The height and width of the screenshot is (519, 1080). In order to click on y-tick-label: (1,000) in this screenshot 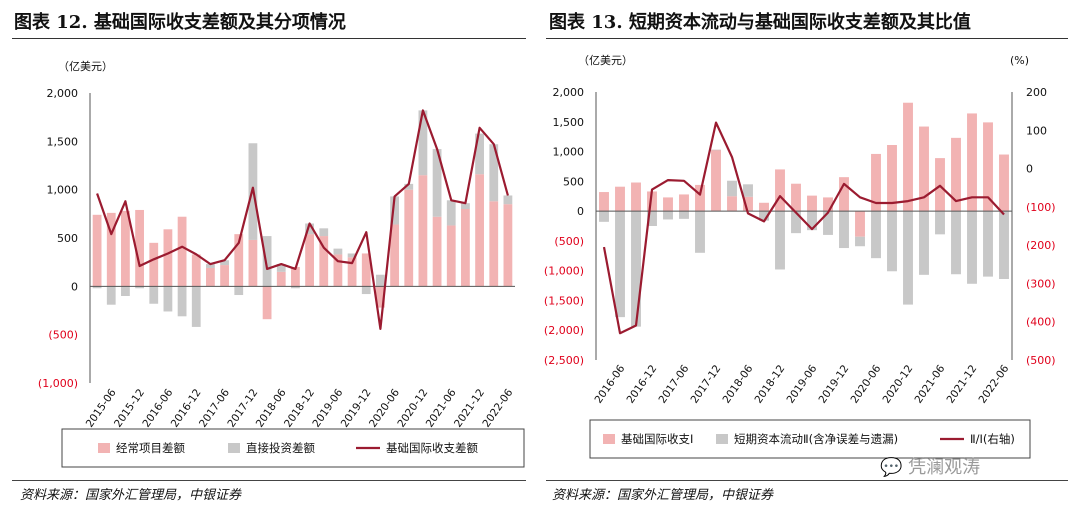, I will do `click(564, 271)`.